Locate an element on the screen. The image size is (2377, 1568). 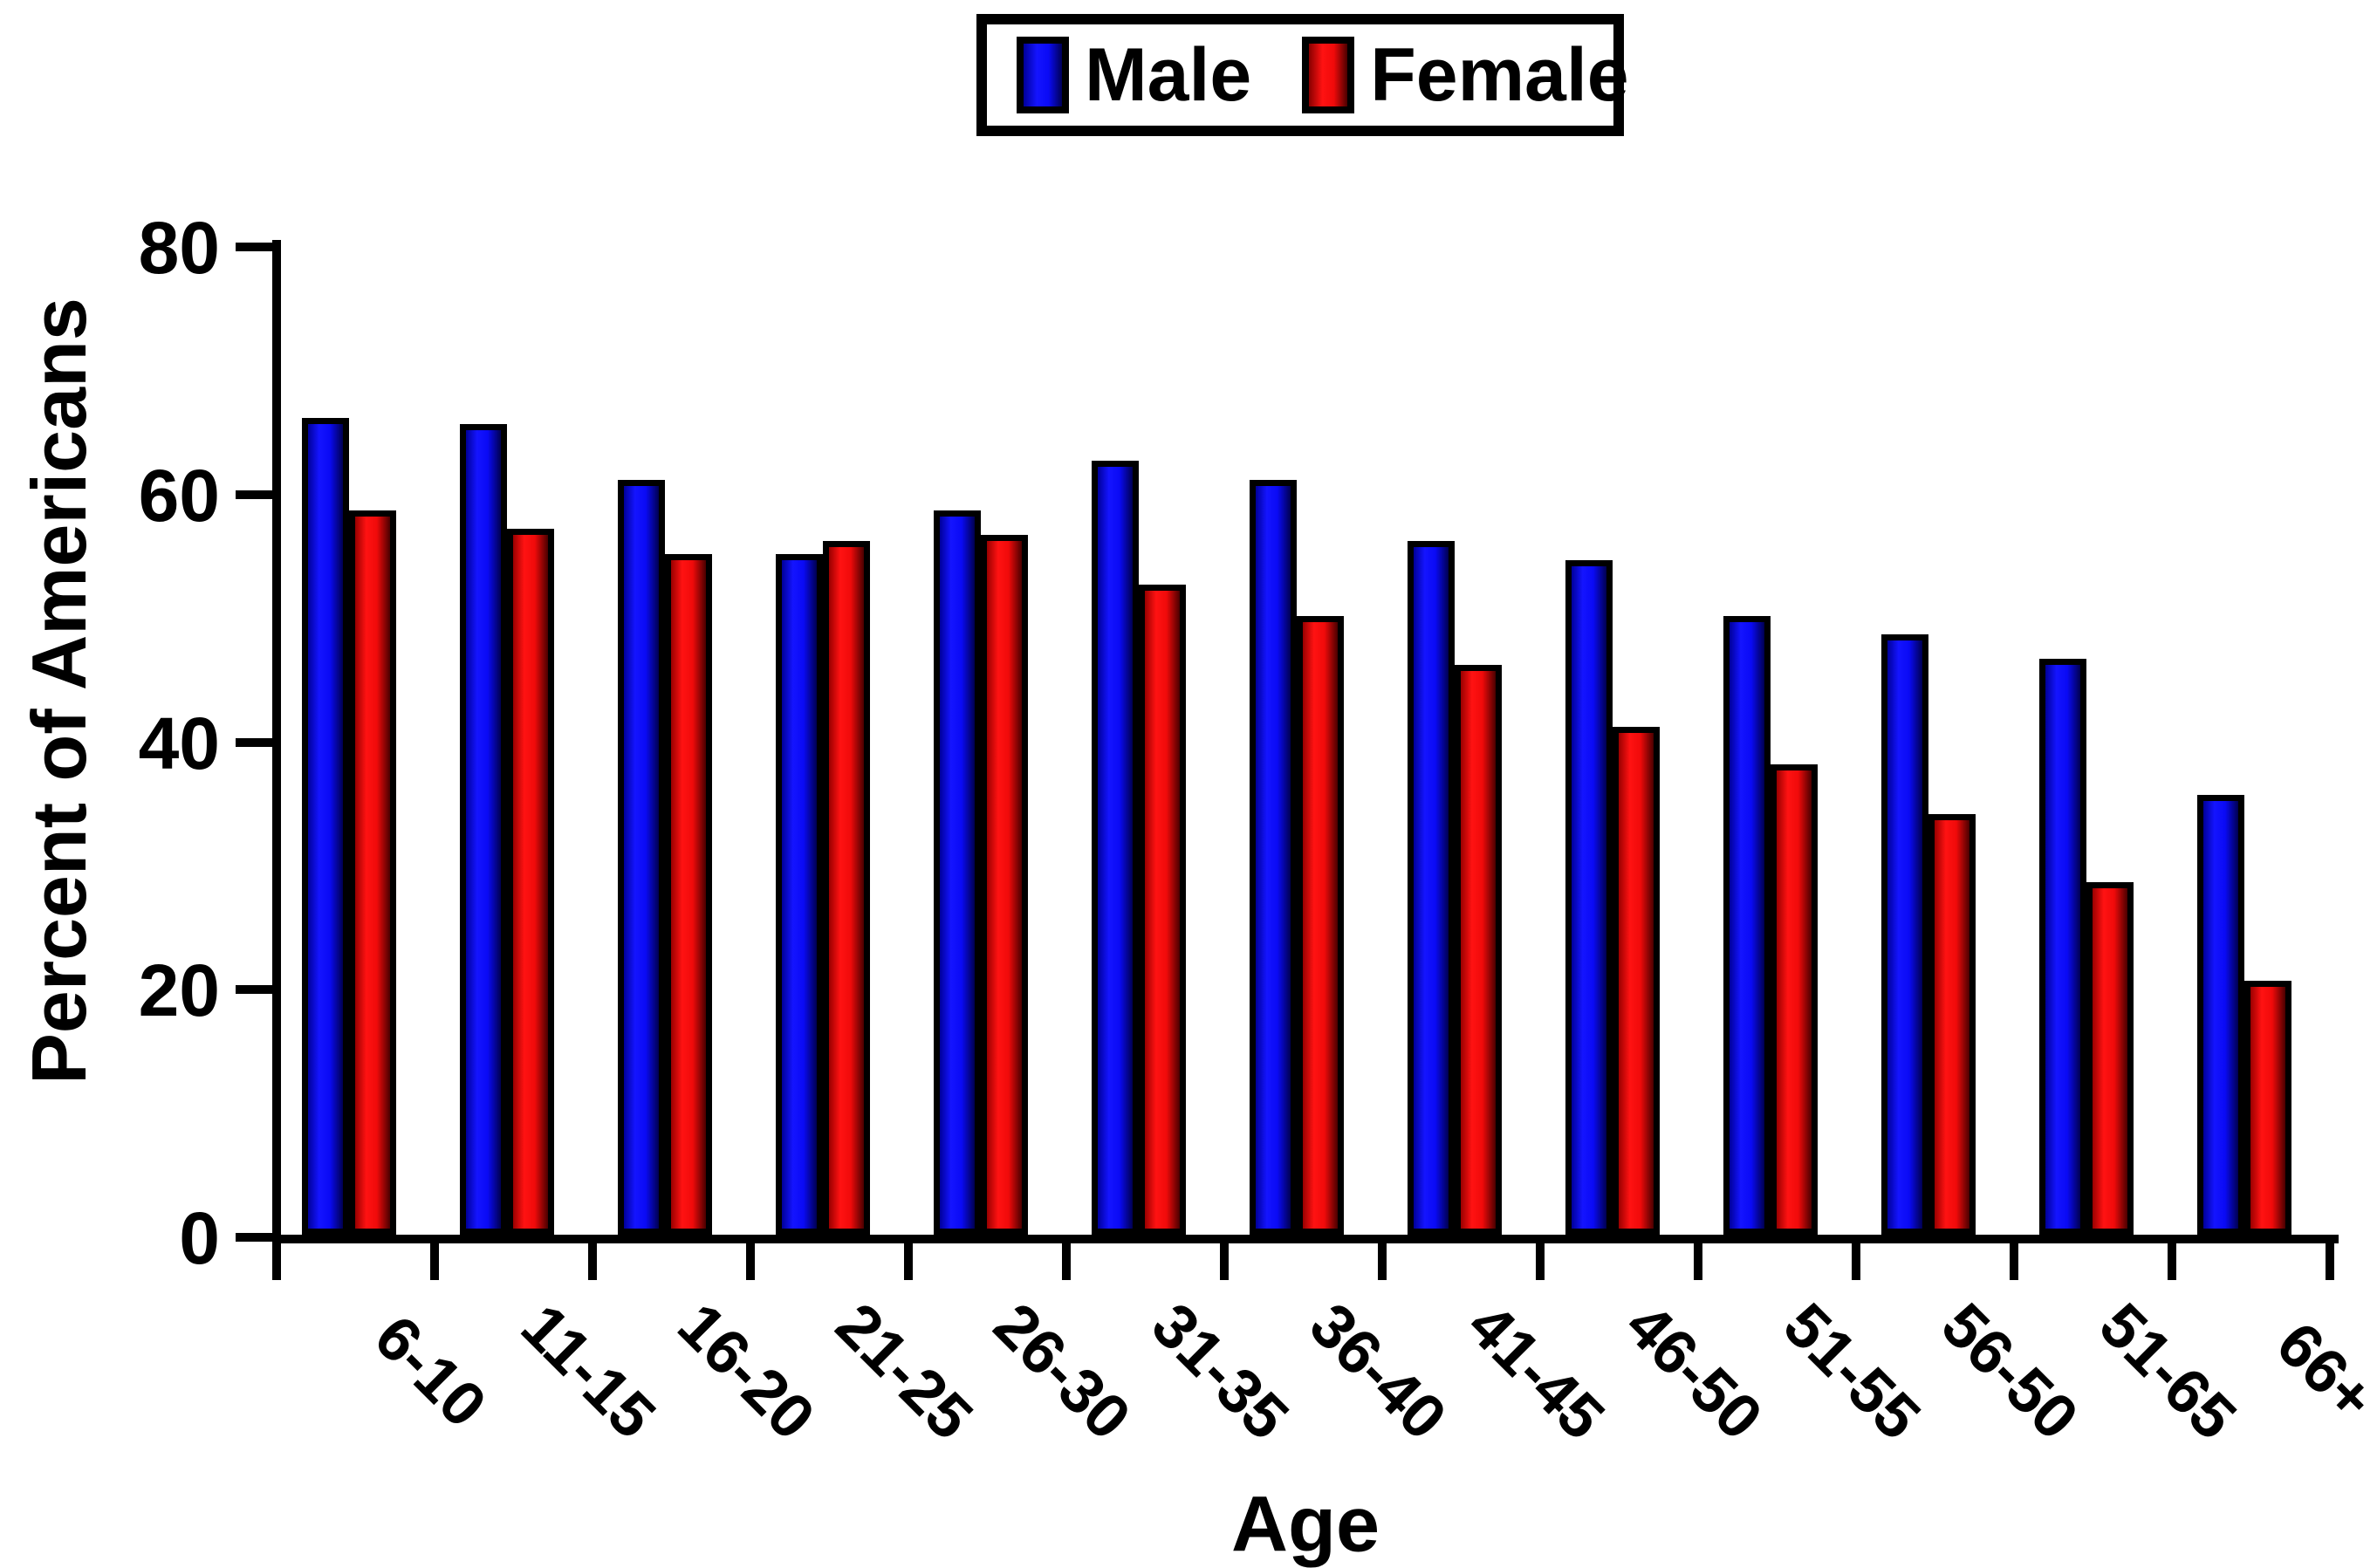
x-axis-title: Age is located at coordinates (1305, 1524).